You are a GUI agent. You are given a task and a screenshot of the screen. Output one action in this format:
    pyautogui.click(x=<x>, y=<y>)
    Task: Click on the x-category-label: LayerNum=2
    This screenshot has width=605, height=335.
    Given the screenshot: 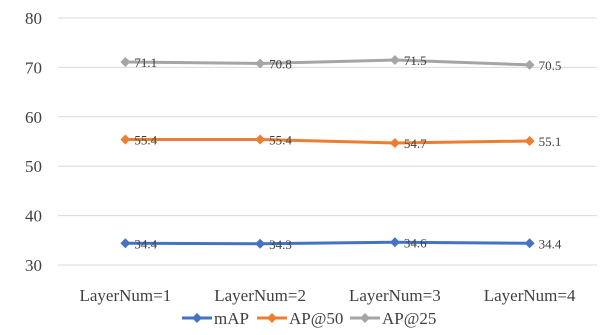 What is the action you would take?
    pyautogui.click(x=260, y=295)
    